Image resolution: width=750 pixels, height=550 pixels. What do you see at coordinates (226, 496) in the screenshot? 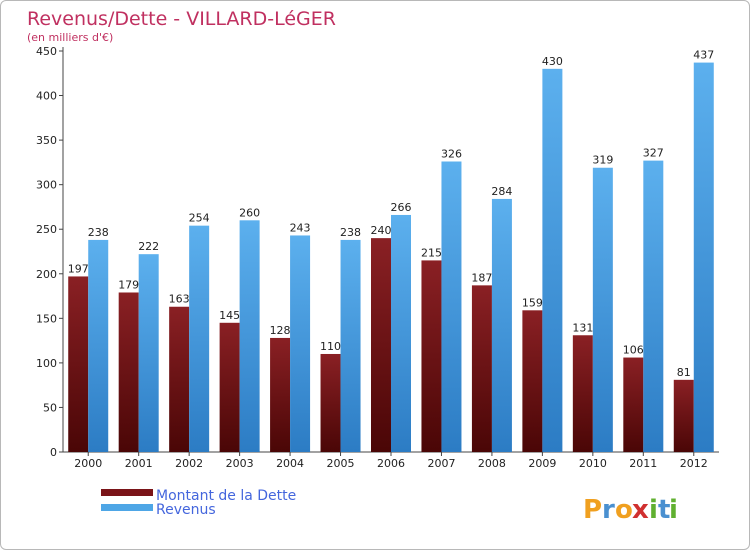
I see `legend-label-debt: Montant de la Dette` at bounding box center [226, 496].